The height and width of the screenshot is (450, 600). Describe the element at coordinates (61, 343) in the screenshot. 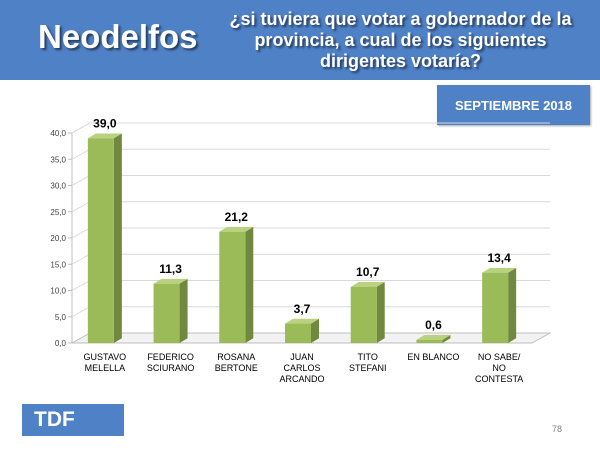

I see `y-tick-label: 0,0` at that location.